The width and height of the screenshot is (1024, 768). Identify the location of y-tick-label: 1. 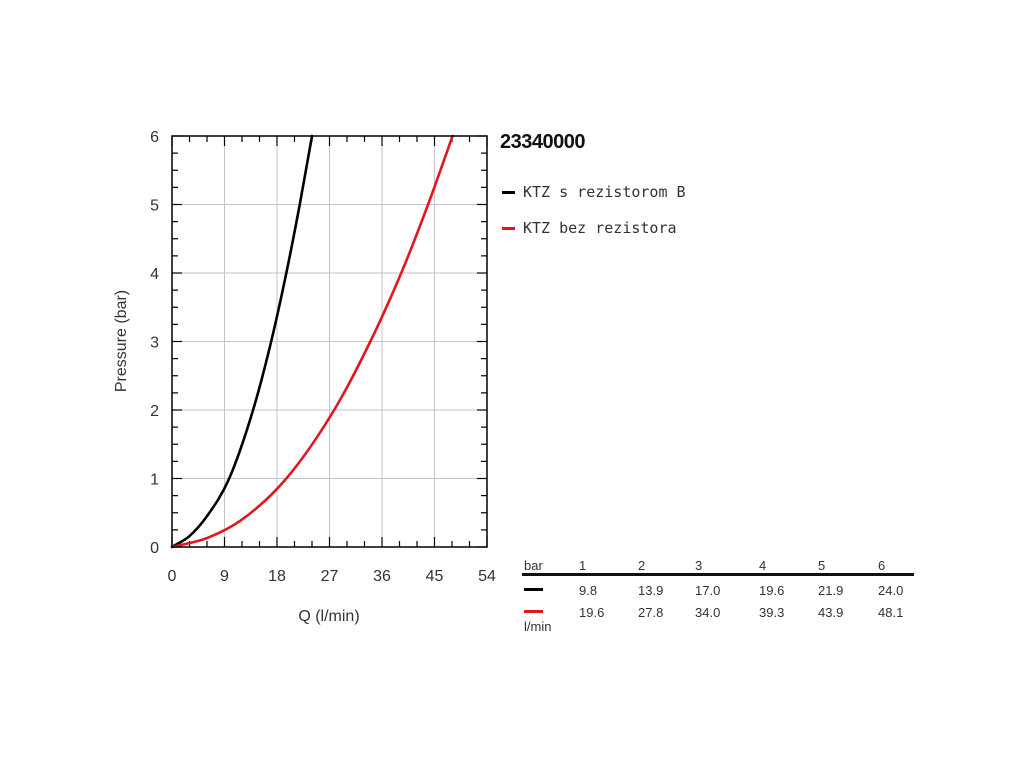
(154, 480).